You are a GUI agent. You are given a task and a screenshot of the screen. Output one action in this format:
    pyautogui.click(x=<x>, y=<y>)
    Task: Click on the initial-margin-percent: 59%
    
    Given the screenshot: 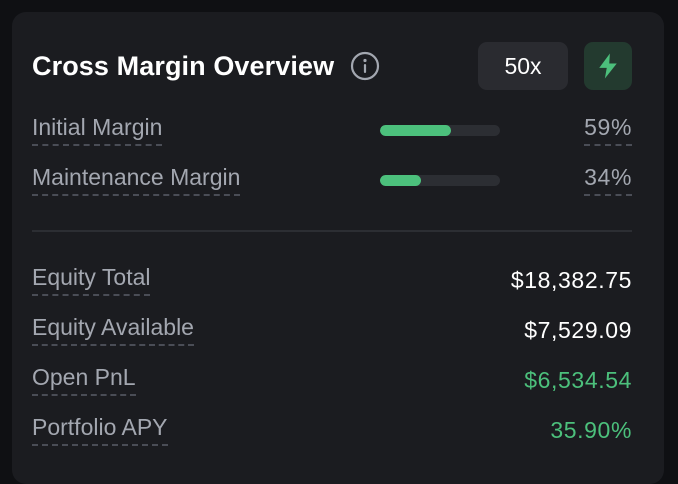 What is the action you would take?
    pyautogui.click(x=608, y=130)
    